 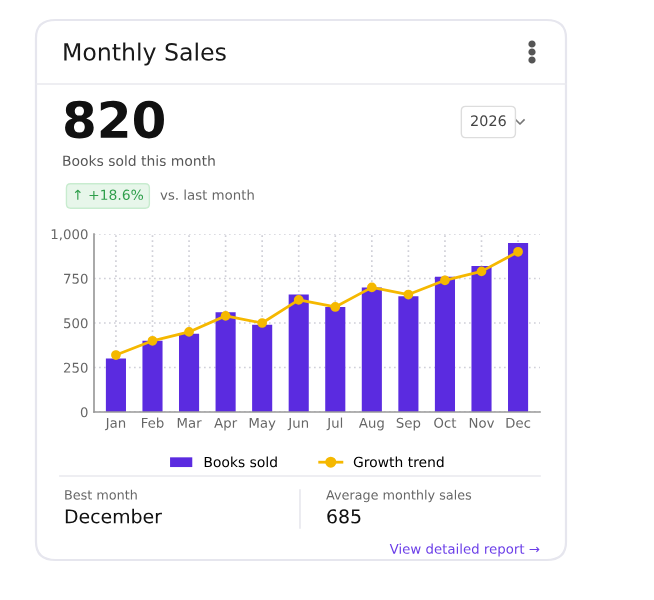 What do you see at coordinates (114, 119) in the screenshot?
I see `text: 820` at bounding box center [114, 119].